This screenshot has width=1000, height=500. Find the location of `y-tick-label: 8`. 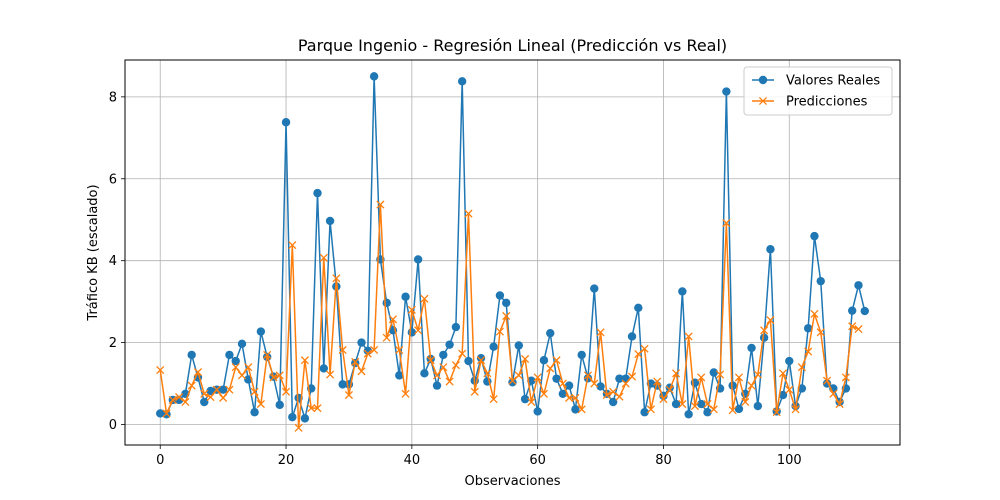

y-tick-label: 8 is located at coordinates (113, 97).